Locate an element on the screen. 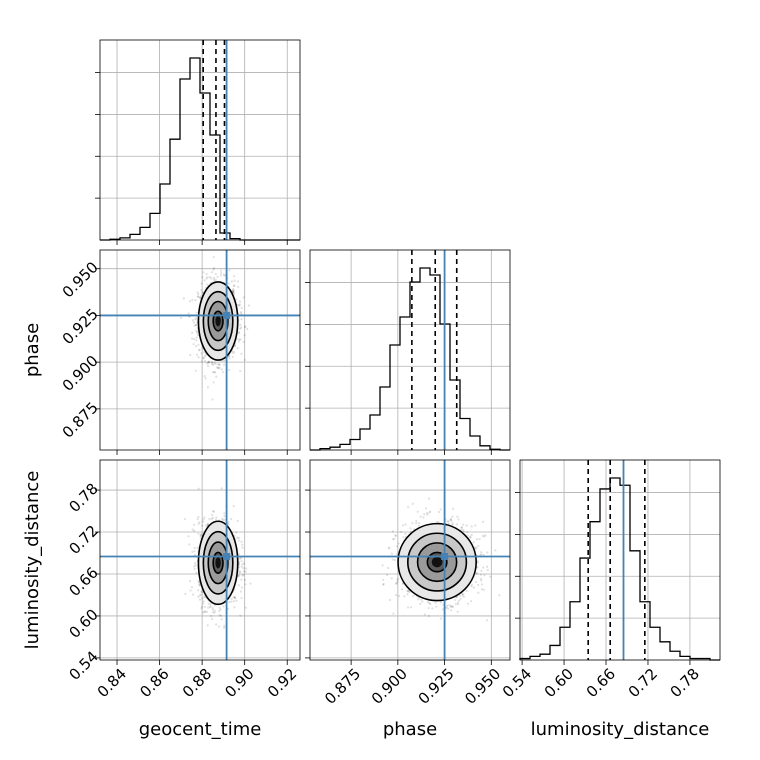 The width and height of the screenshot is (760, 760). density-panel-phase-luminosity-distance: 0.875 0.900 0.925 0.950 is located at coordinates (408, 583).